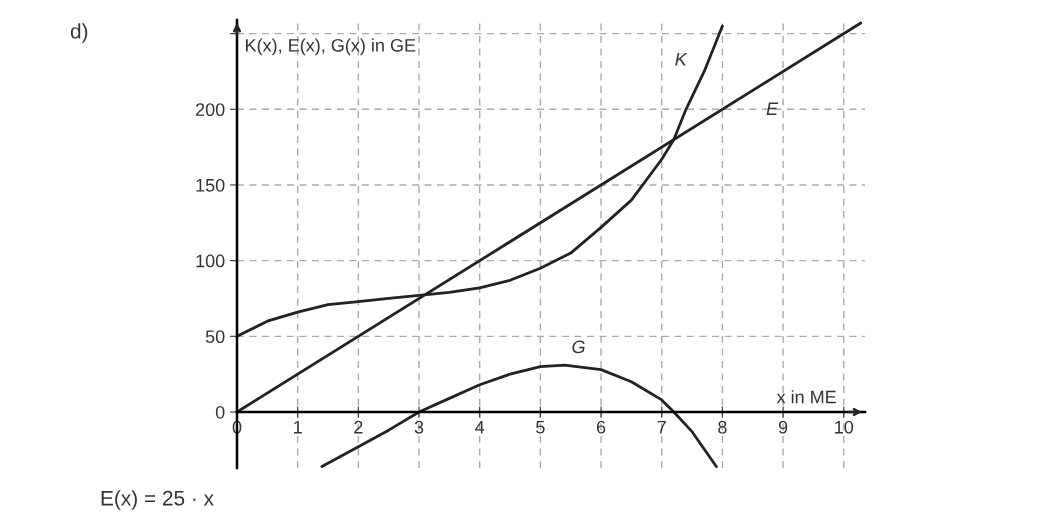 The height and width of the screenshot is (520, 1040). What do you see at coordinates (419, 427) in the screenshot?
I see `x-tick-label: 3` at bounding box center [419, 427].